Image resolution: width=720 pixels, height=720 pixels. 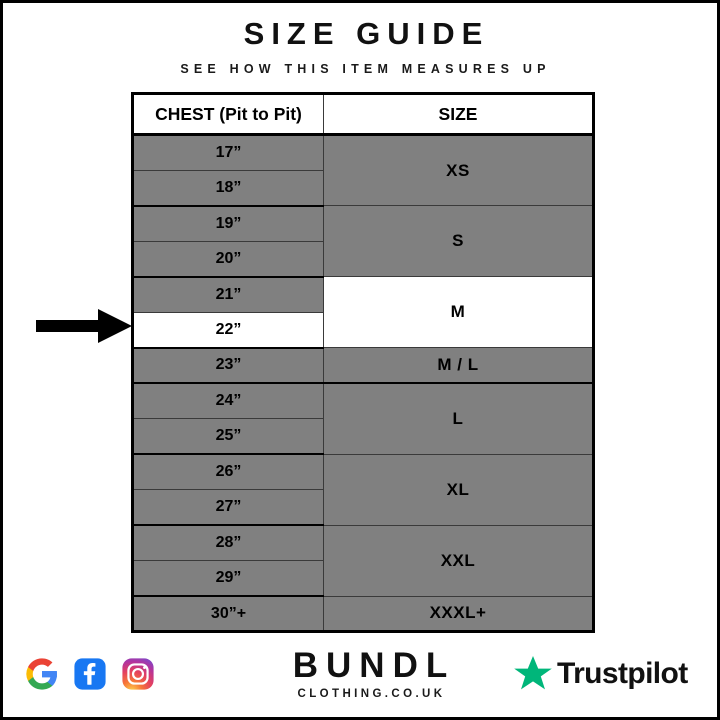 I want to click on size-cell-l: L, so click(x=458, y=418).